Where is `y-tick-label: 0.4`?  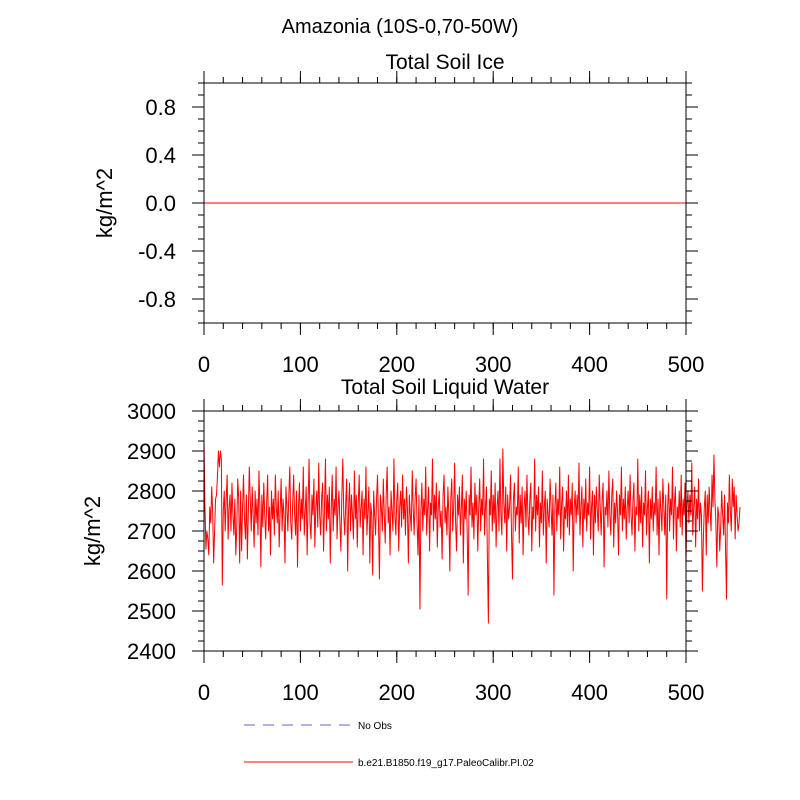 y-tick-label: 0.4 is located at coordinates (160, 155).